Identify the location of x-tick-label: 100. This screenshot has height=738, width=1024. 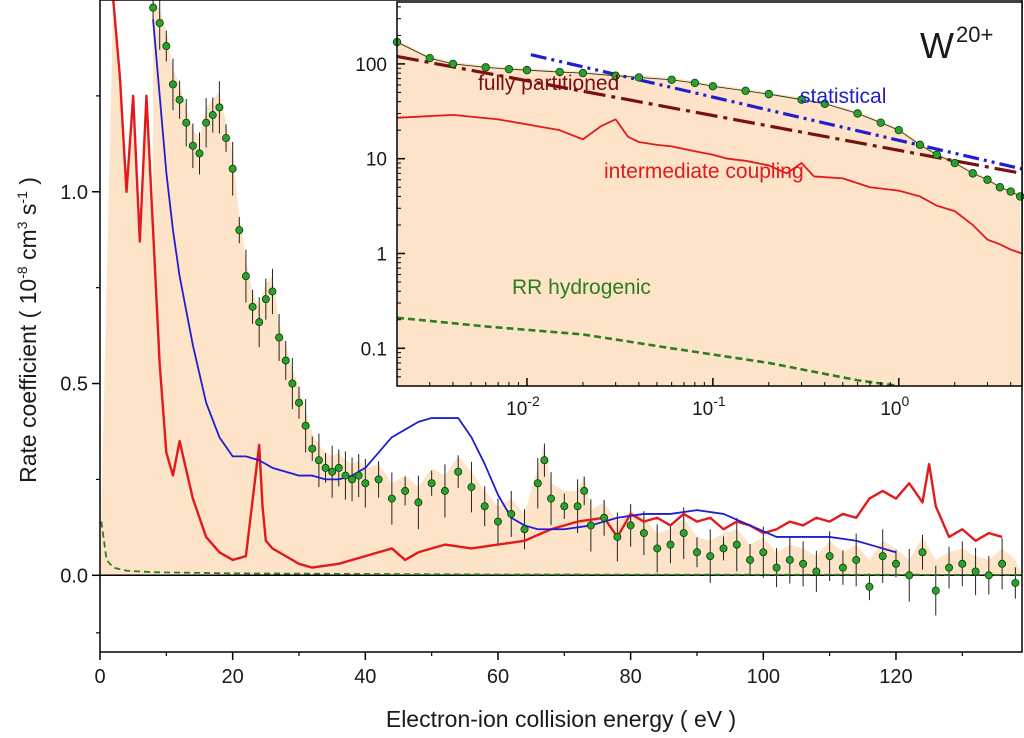
(763, 677).